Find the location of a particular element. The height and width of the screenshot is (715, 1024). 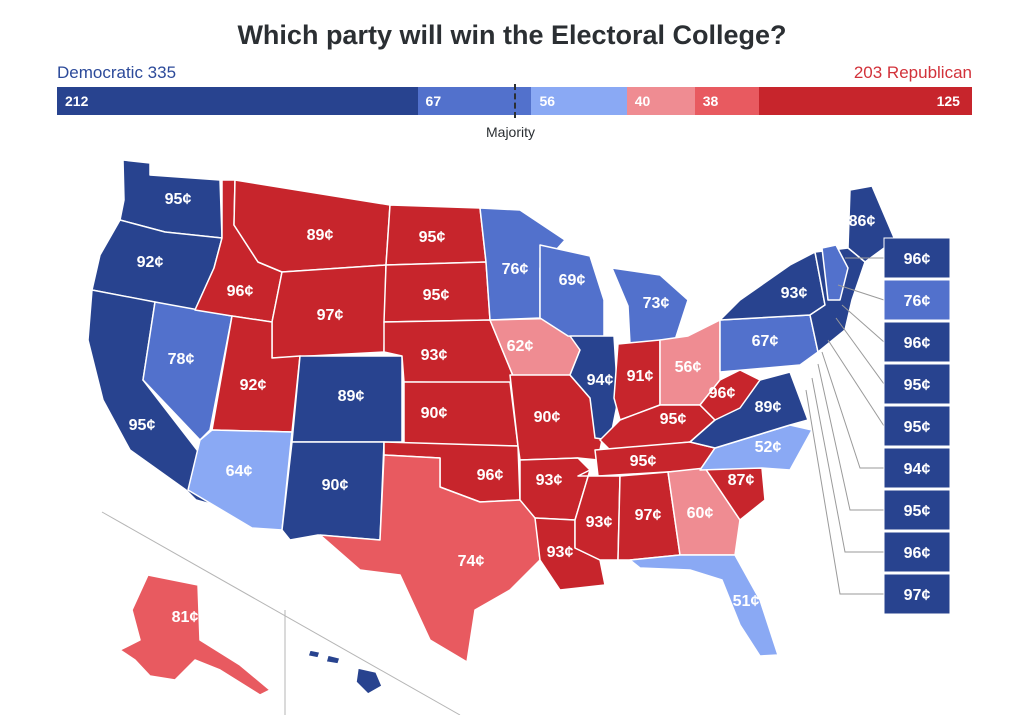

state-label-ID: 96¢ is located at coordinates (240, 291).